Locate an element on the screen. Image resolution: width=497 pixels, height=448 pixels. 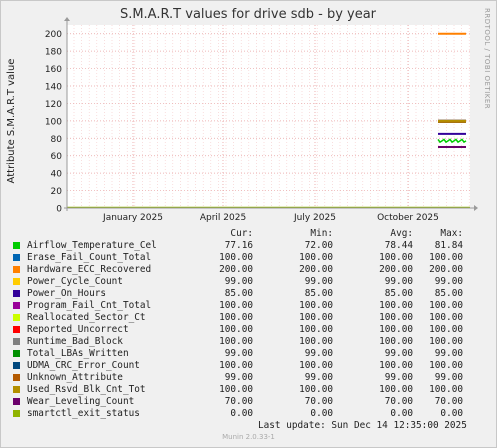
legend-value-cur: 200.00 is located at coordinates (236, 269).